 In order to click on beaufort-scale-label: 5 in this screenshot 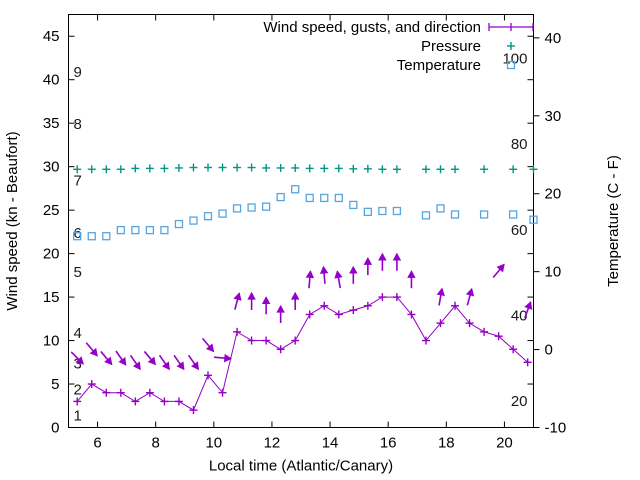, I will do `click(78, 272)`.